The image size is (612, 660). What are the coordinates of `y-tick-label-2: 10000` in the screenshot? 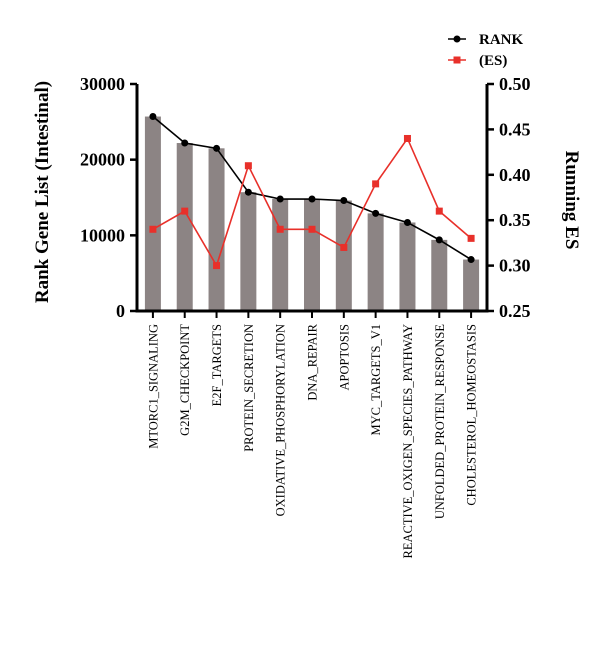 It's located at (102, 235).